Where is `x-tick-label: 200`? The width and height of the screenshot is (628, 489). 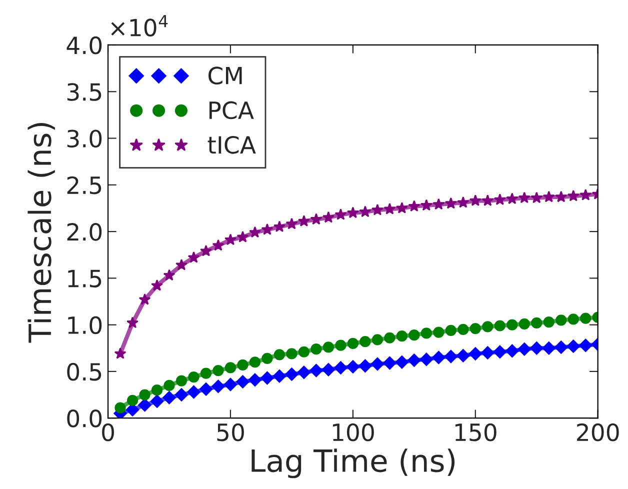 x-tick-label: 200 is located at coordinates (598, 432).